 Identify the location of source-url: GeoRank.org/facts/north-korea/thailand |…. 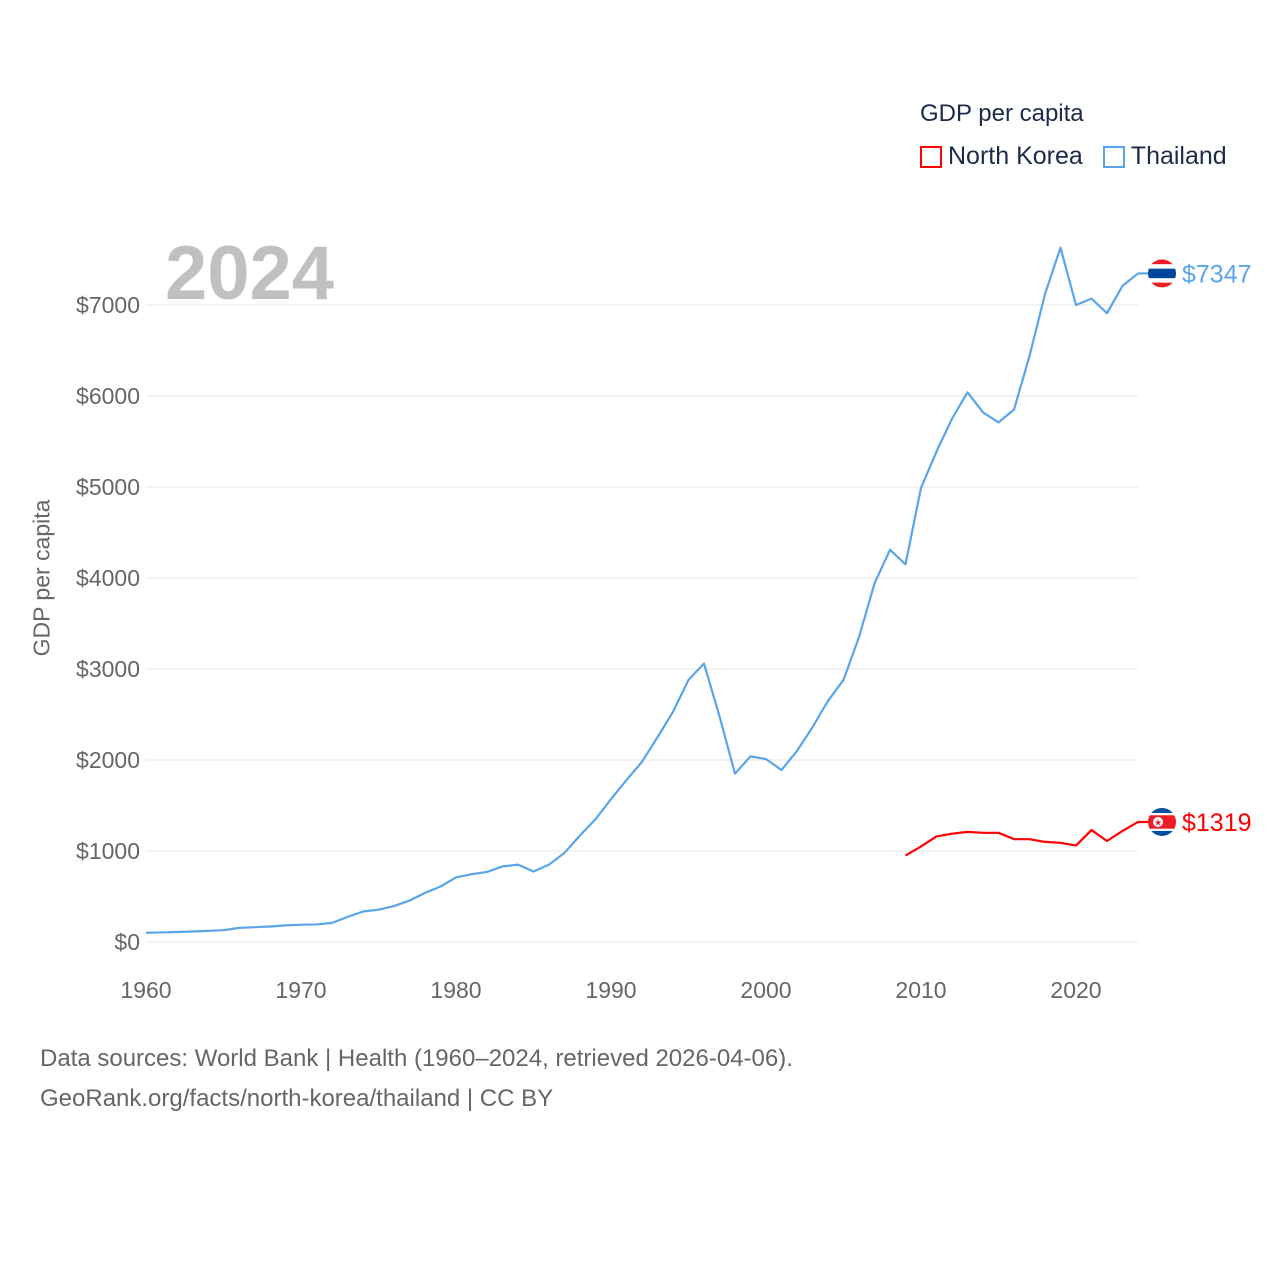
(297, 1098).